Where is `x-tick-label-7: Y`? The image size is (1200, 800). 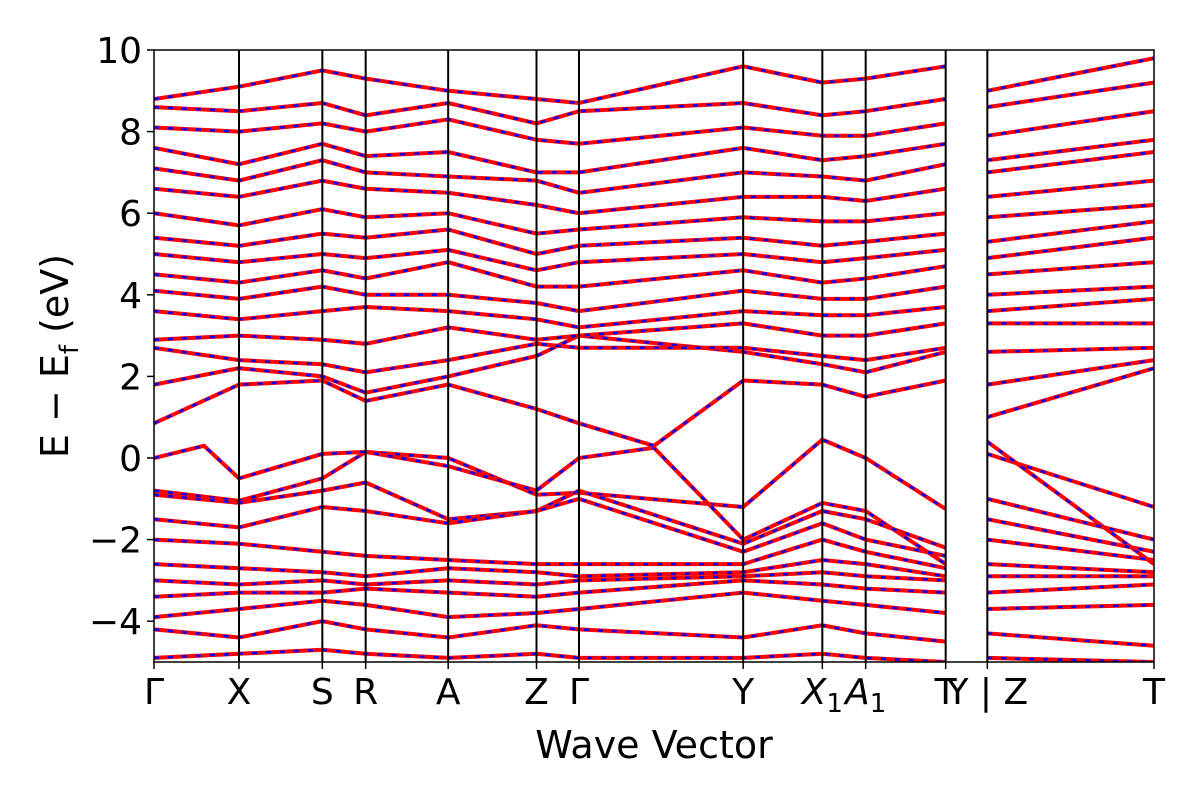
x-tick-label-7: Y is located at coordinates (743, 692).